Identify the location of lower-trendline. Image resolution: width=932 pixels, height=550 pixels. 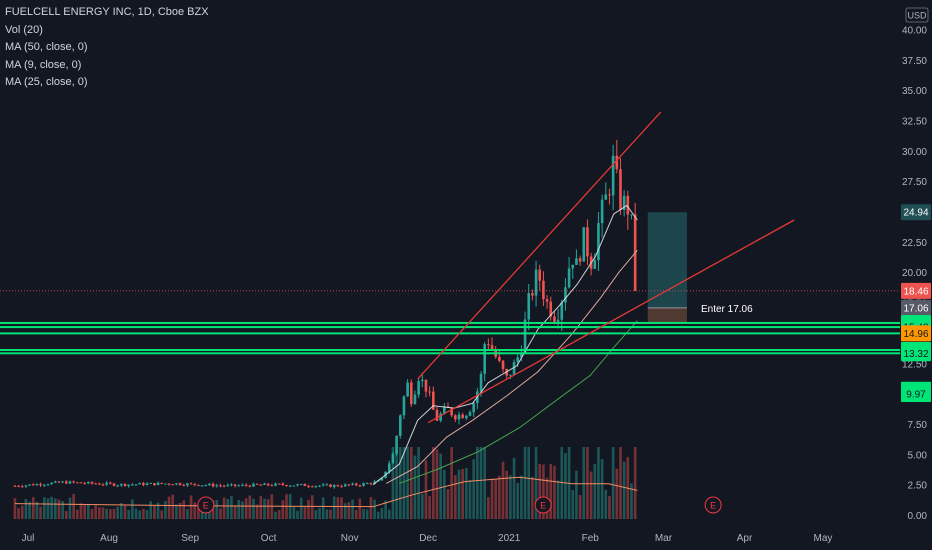
(611, 321).